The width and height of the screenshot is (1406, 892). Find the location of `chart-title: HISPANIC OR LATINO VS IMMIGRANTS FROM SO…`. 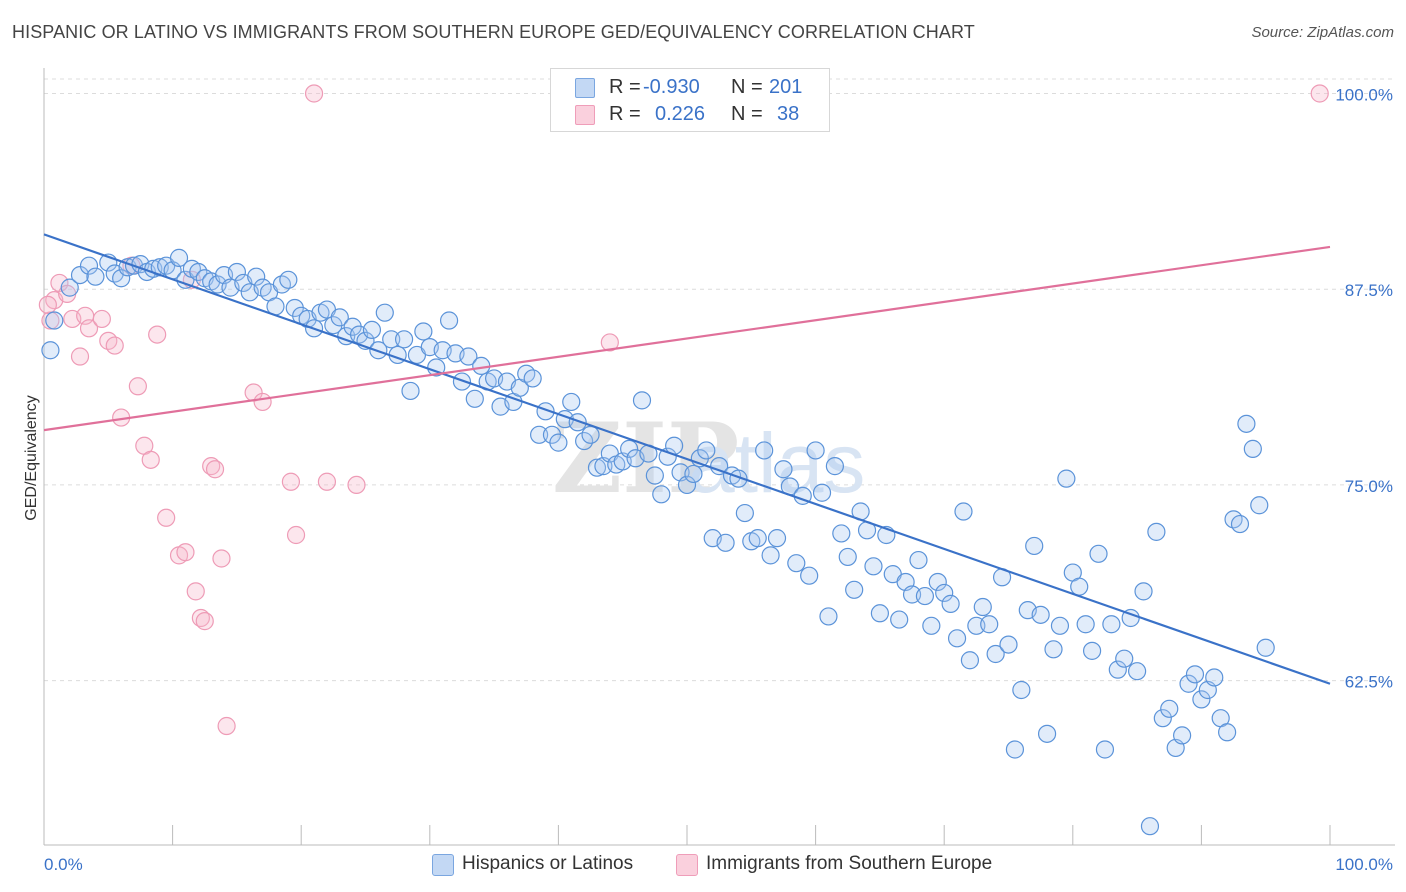

chart-title: HISPANIC OR LATINO VS IMMIGRANTS FROM SO… is located at coordinates (493, 32).